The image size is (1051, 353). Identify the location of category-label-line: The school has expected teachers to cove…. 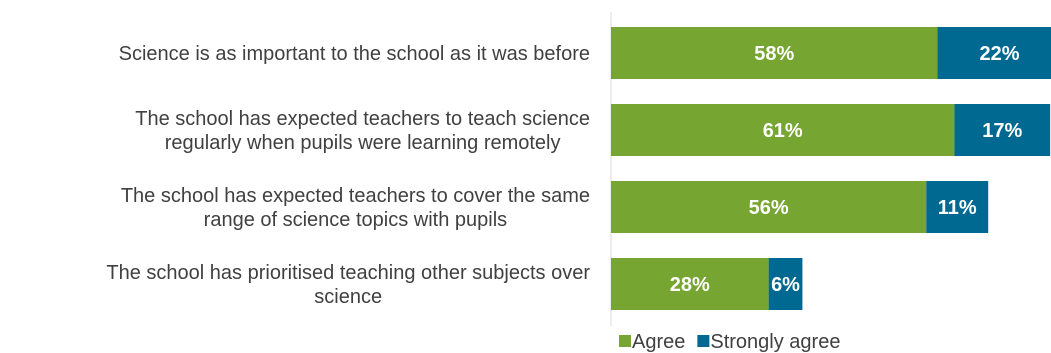
(355, 196).